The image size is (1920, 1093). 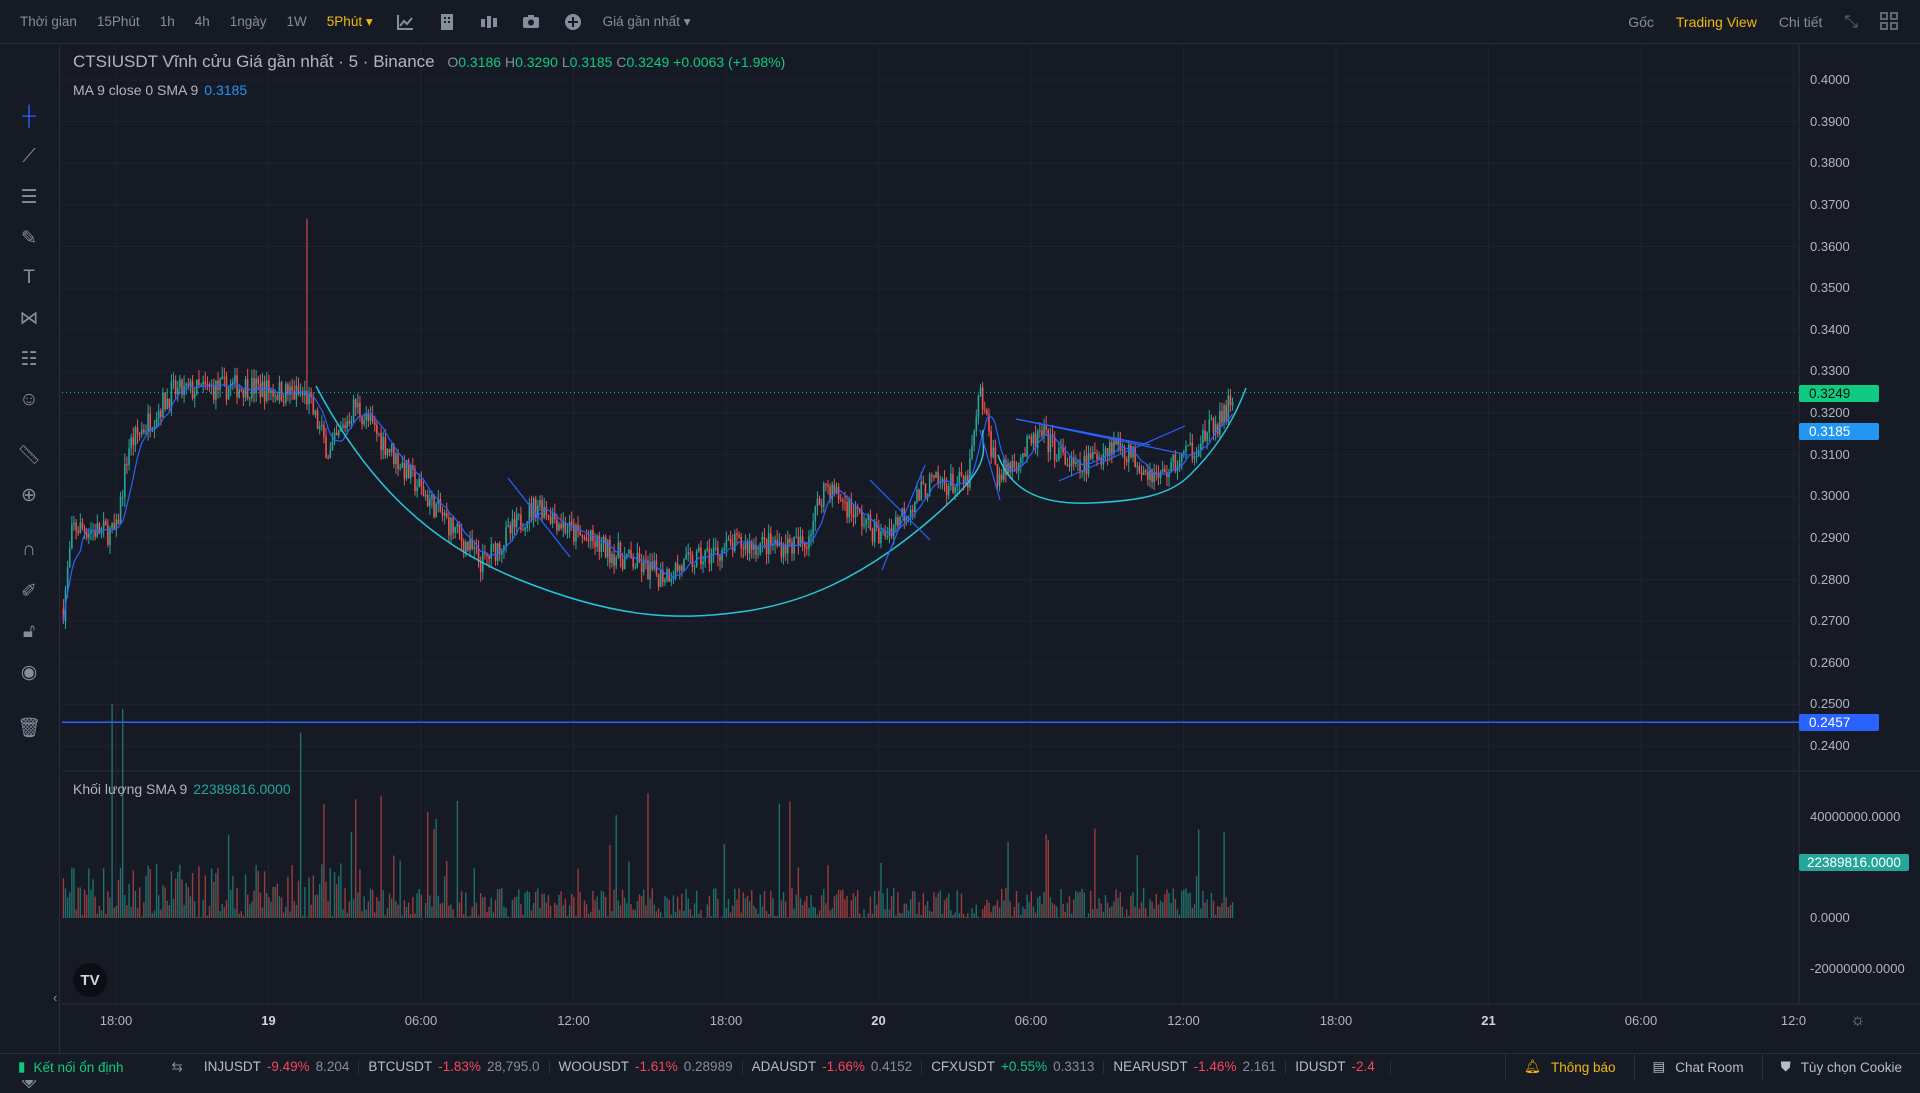 I want to click on ticker-item: IDUSDT-2.4, so click(x=1338, y=1067).